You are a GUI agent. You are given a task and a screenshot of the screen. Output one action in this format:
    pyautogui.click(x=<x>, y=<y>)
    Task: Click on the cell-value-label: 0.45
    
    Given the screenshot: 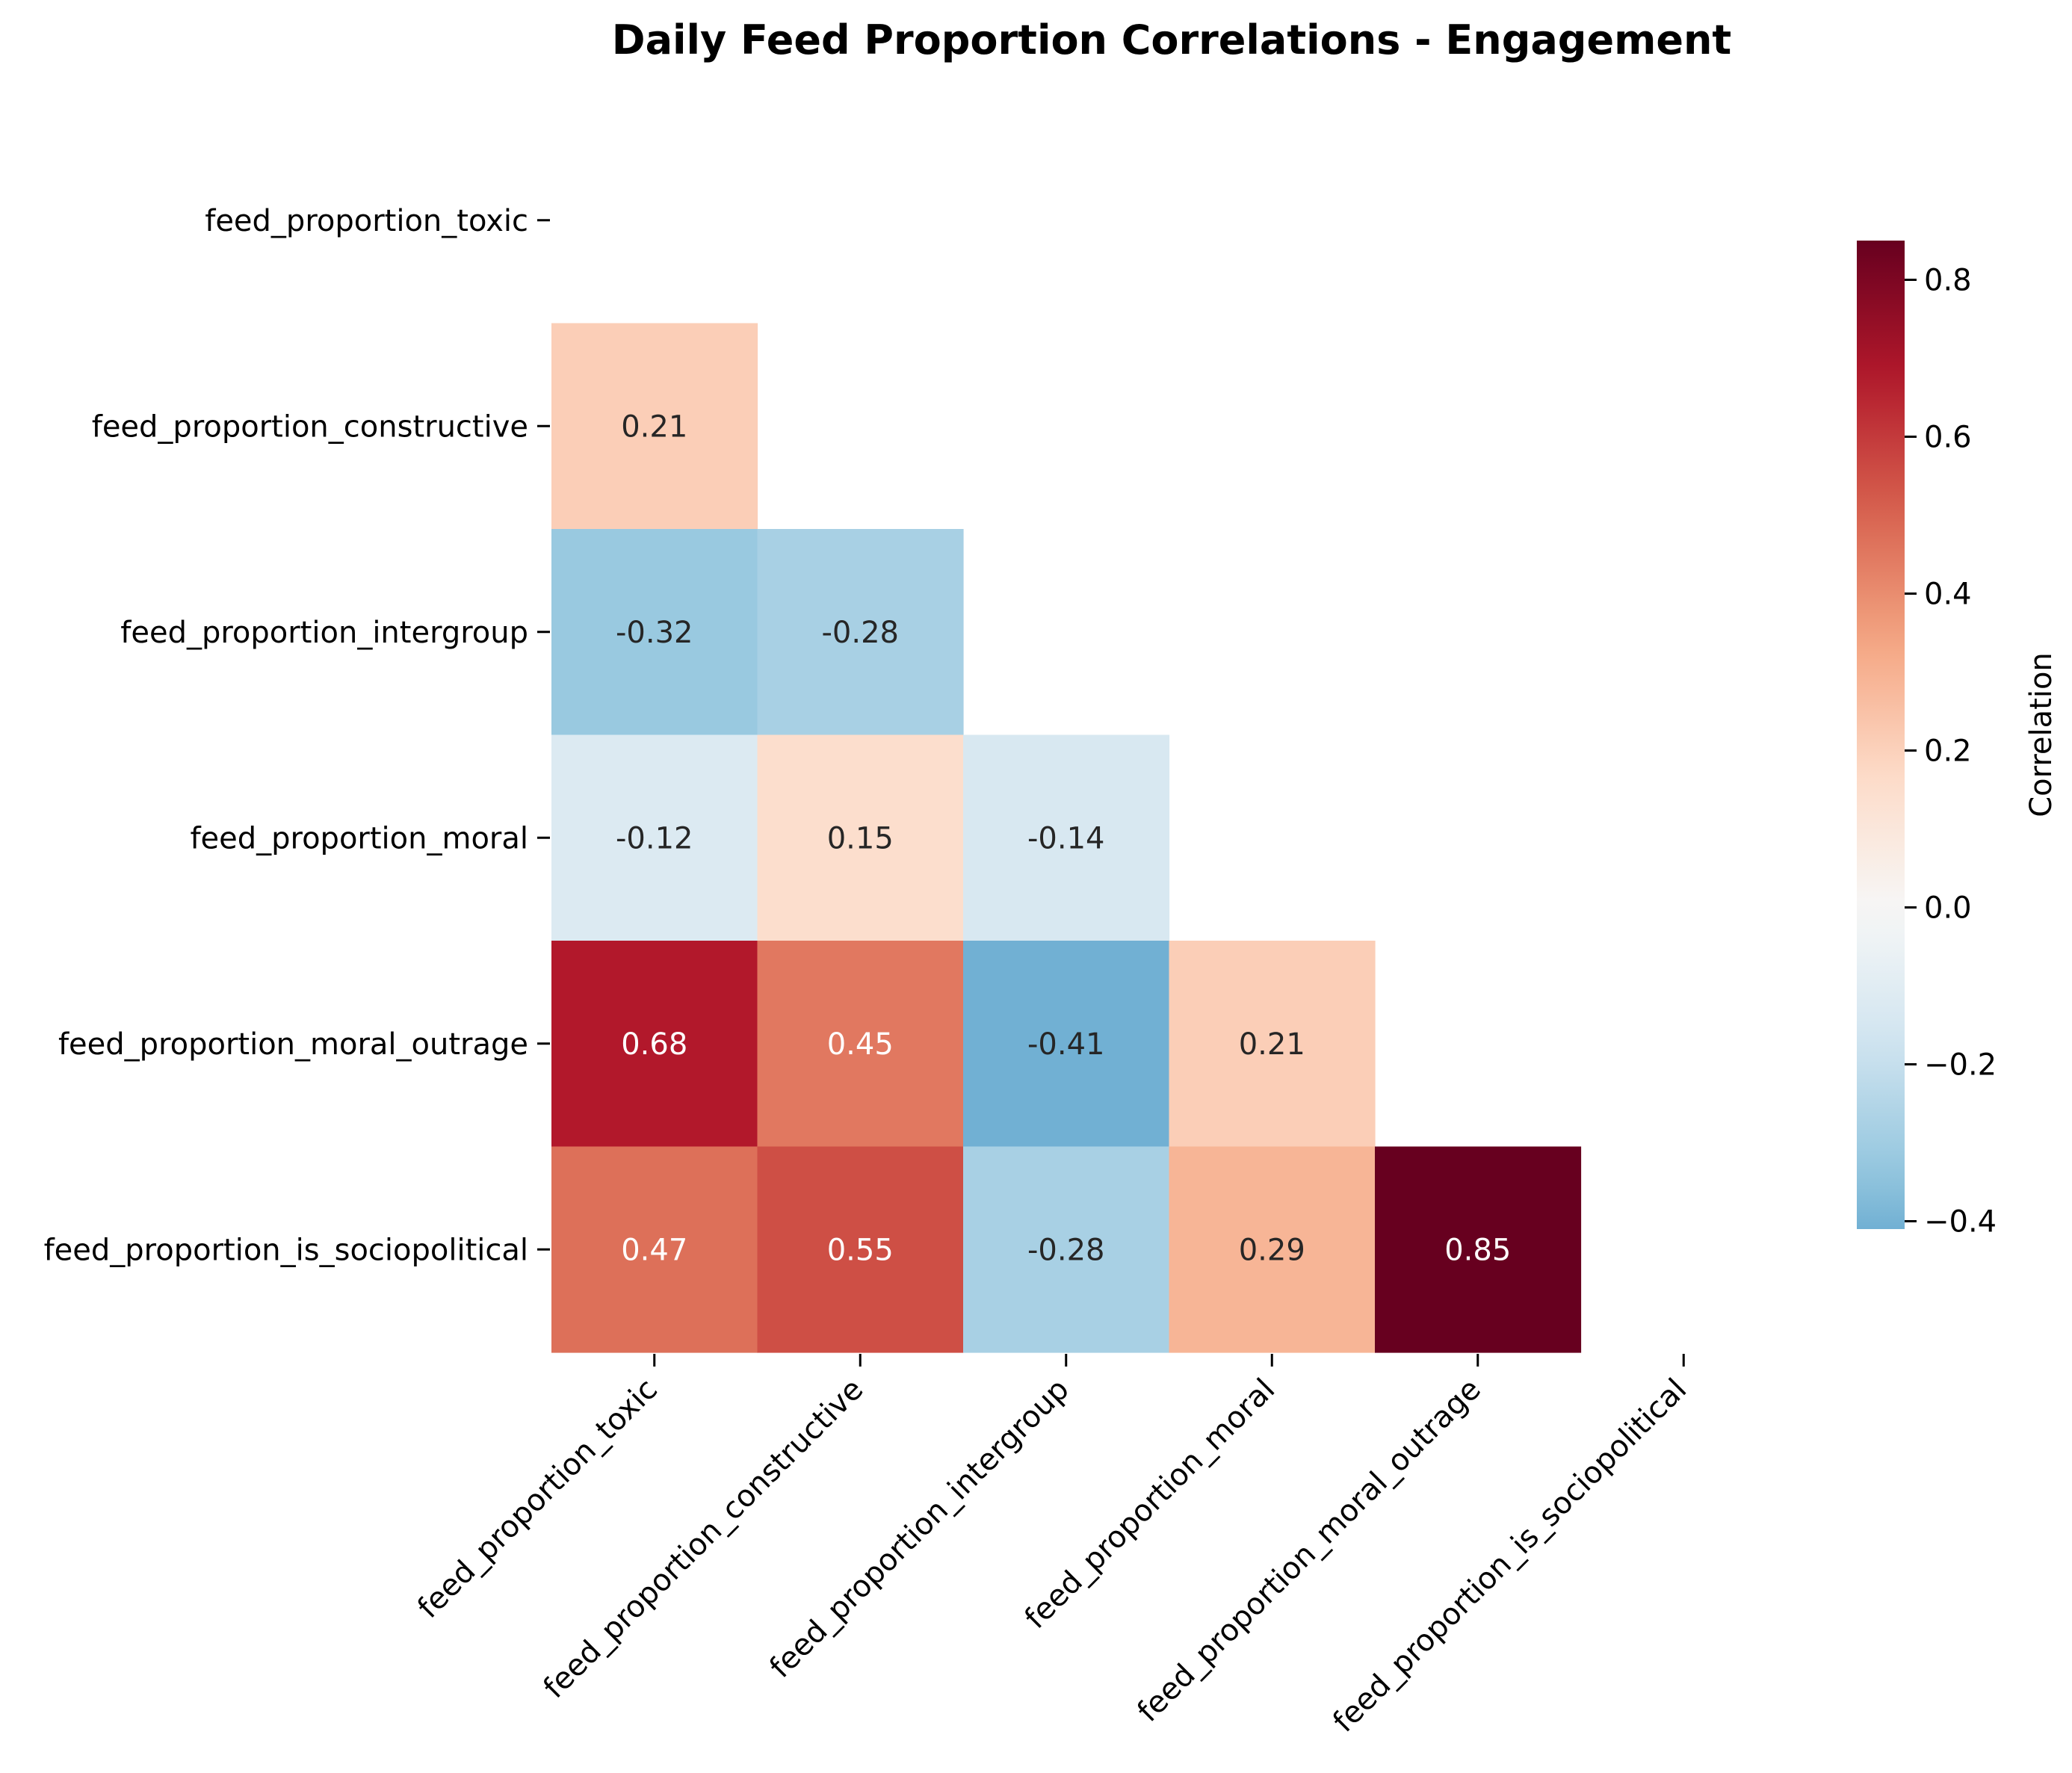 What is the action you would take?
    pyautogui.click(x=860, y=1044)
    